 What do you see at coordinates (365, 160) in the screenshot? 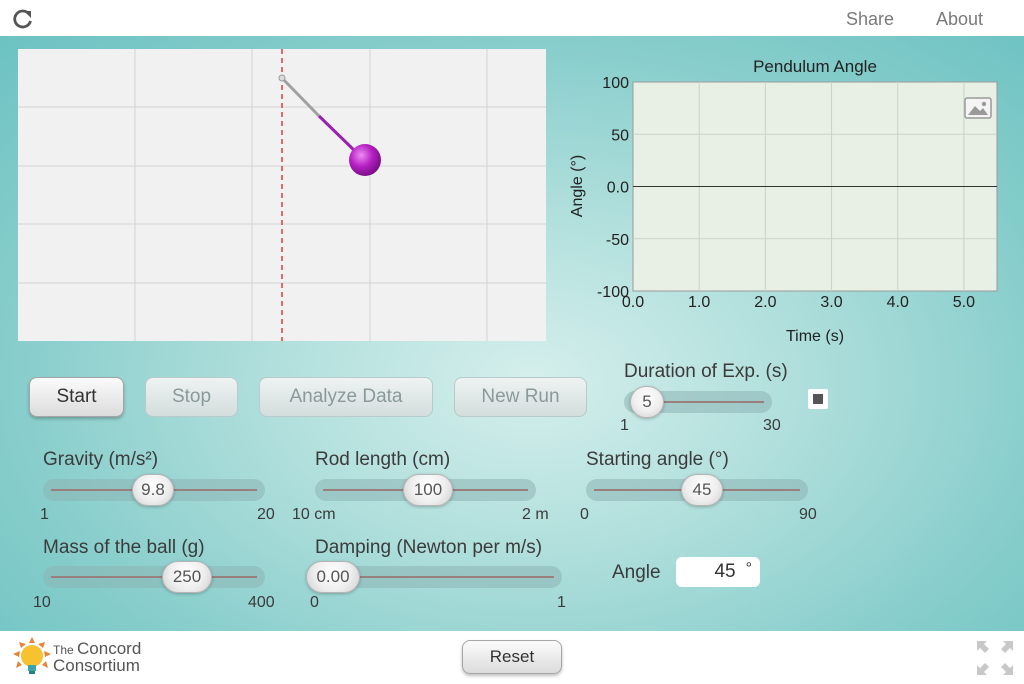
I see `pendulum-bob` at bounding box center [365, 160].